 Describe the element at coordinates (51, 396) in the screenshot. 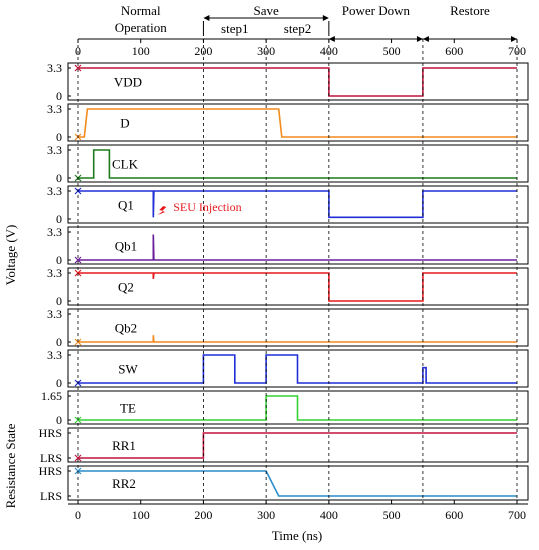

I see `y-tick-label: 1.65` at that location.